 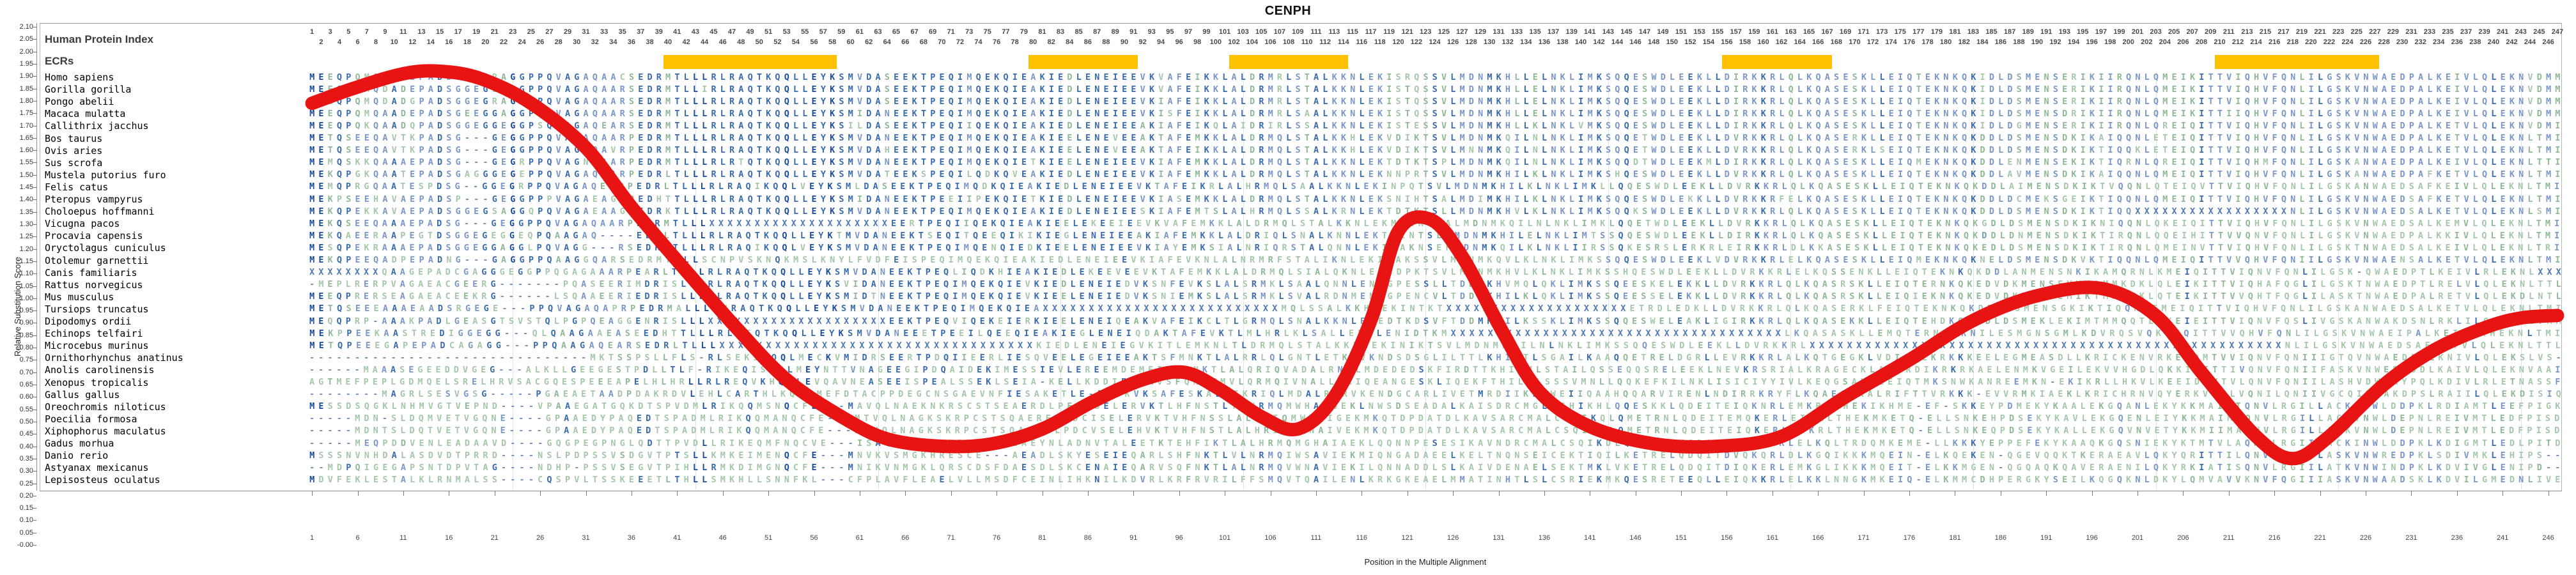 What do you see at coordinates (1079, 32) in the screenshot?
I see `column-number: 85` at bounding box center [1079, 32].